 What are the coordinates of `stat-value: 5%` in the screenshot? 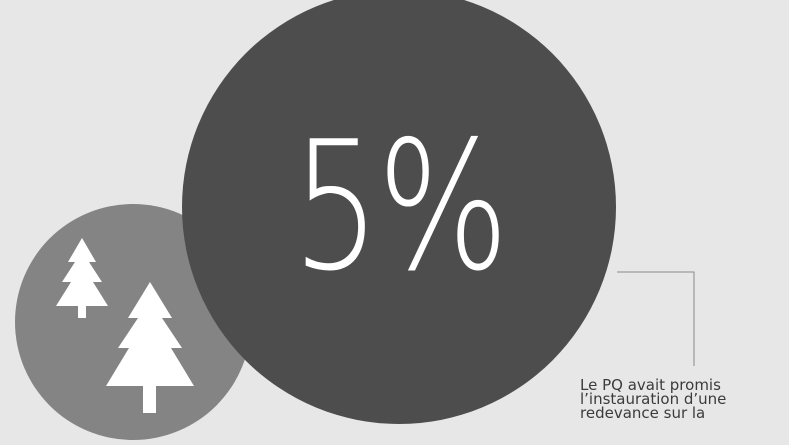 It's located at (400, 206).